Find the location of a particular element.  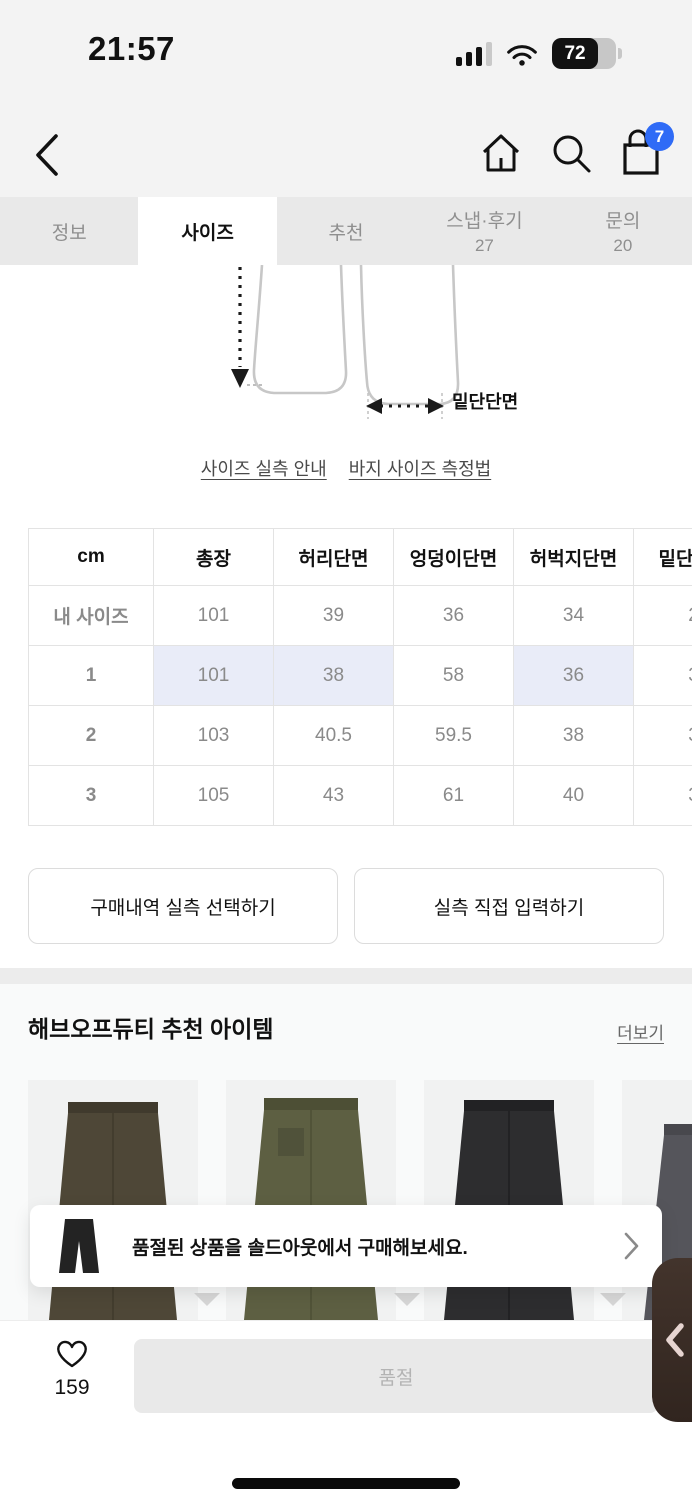

wifi-icon is located at coordinates (522, 55).